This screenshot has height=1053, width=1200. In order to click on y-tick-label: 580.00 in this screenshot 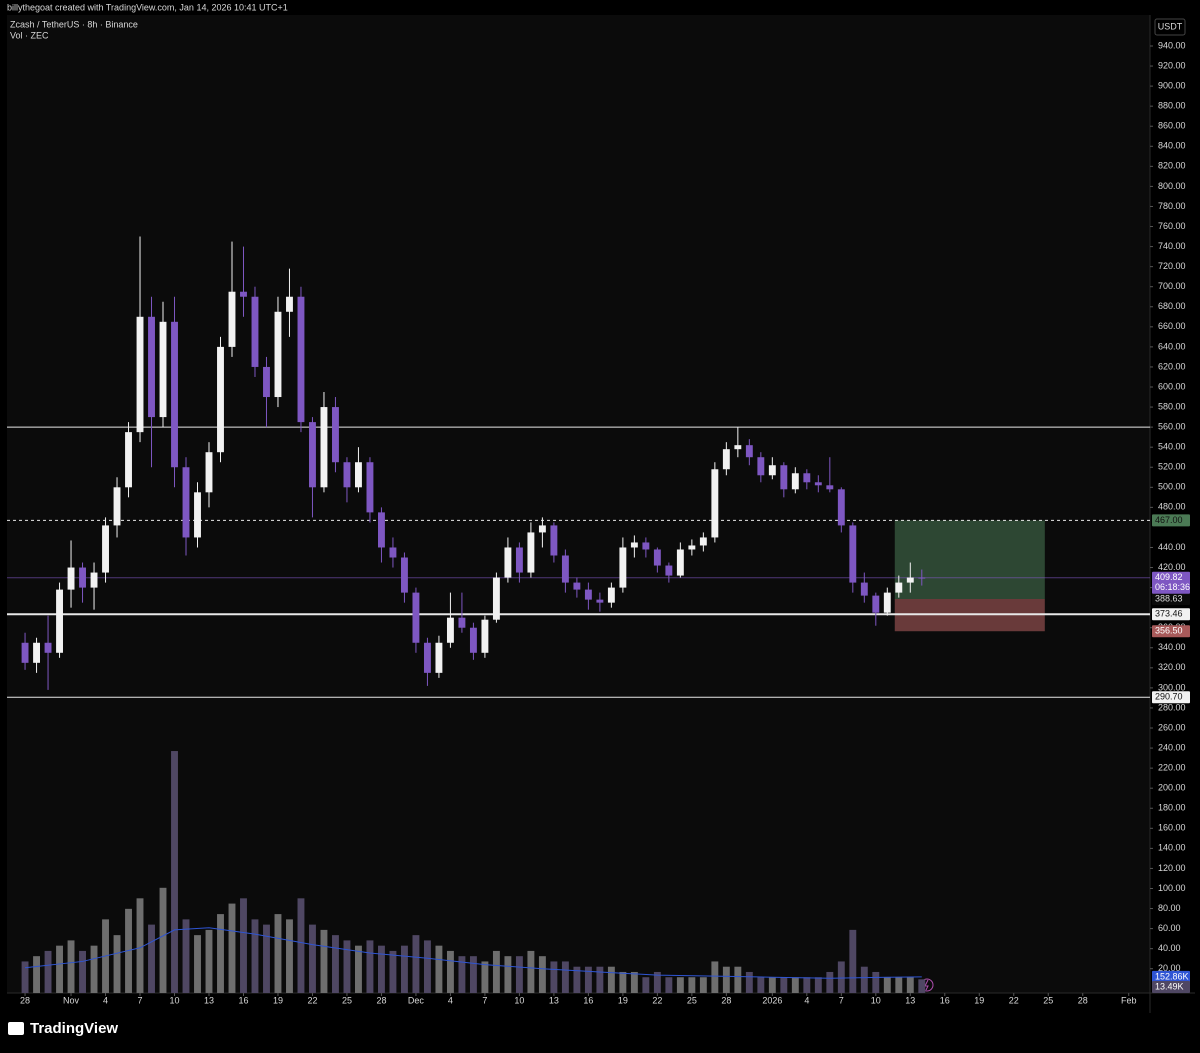, I will do `click(1172, 406)`.